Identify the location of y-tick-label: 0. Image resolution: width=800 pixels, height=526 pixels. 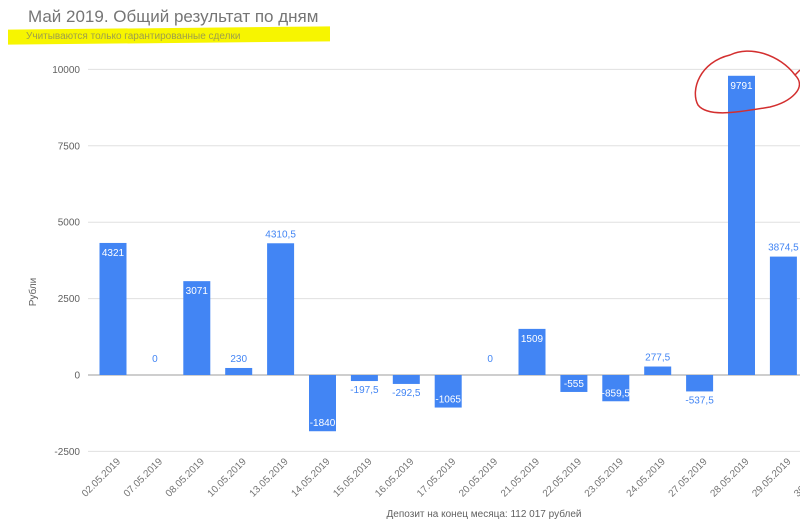
(77, 376).